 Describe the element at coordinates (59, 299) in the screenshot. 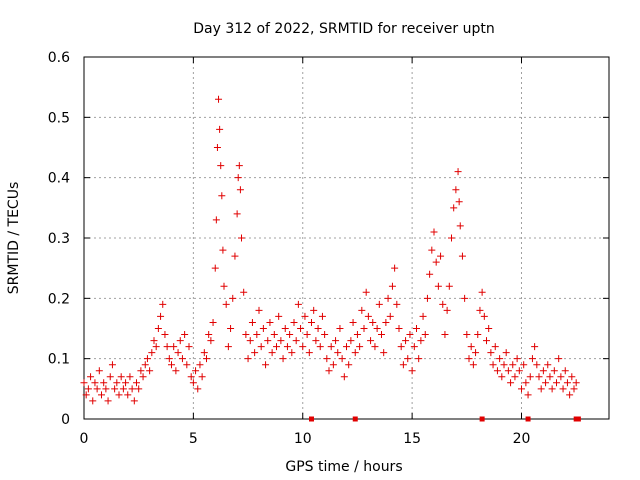

I see `y-tick-label: 0.2` at that location.